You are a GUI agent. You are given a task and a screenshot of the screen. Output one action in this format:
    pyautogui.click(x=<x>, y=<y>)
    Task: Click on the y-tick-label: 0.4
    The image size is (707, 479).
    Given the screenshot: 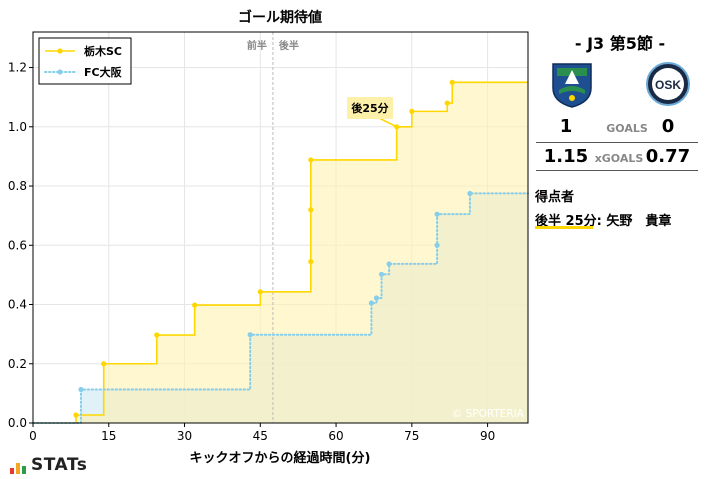 What is the action you would take?
    pyautogui.click(x=17, y=305)
    